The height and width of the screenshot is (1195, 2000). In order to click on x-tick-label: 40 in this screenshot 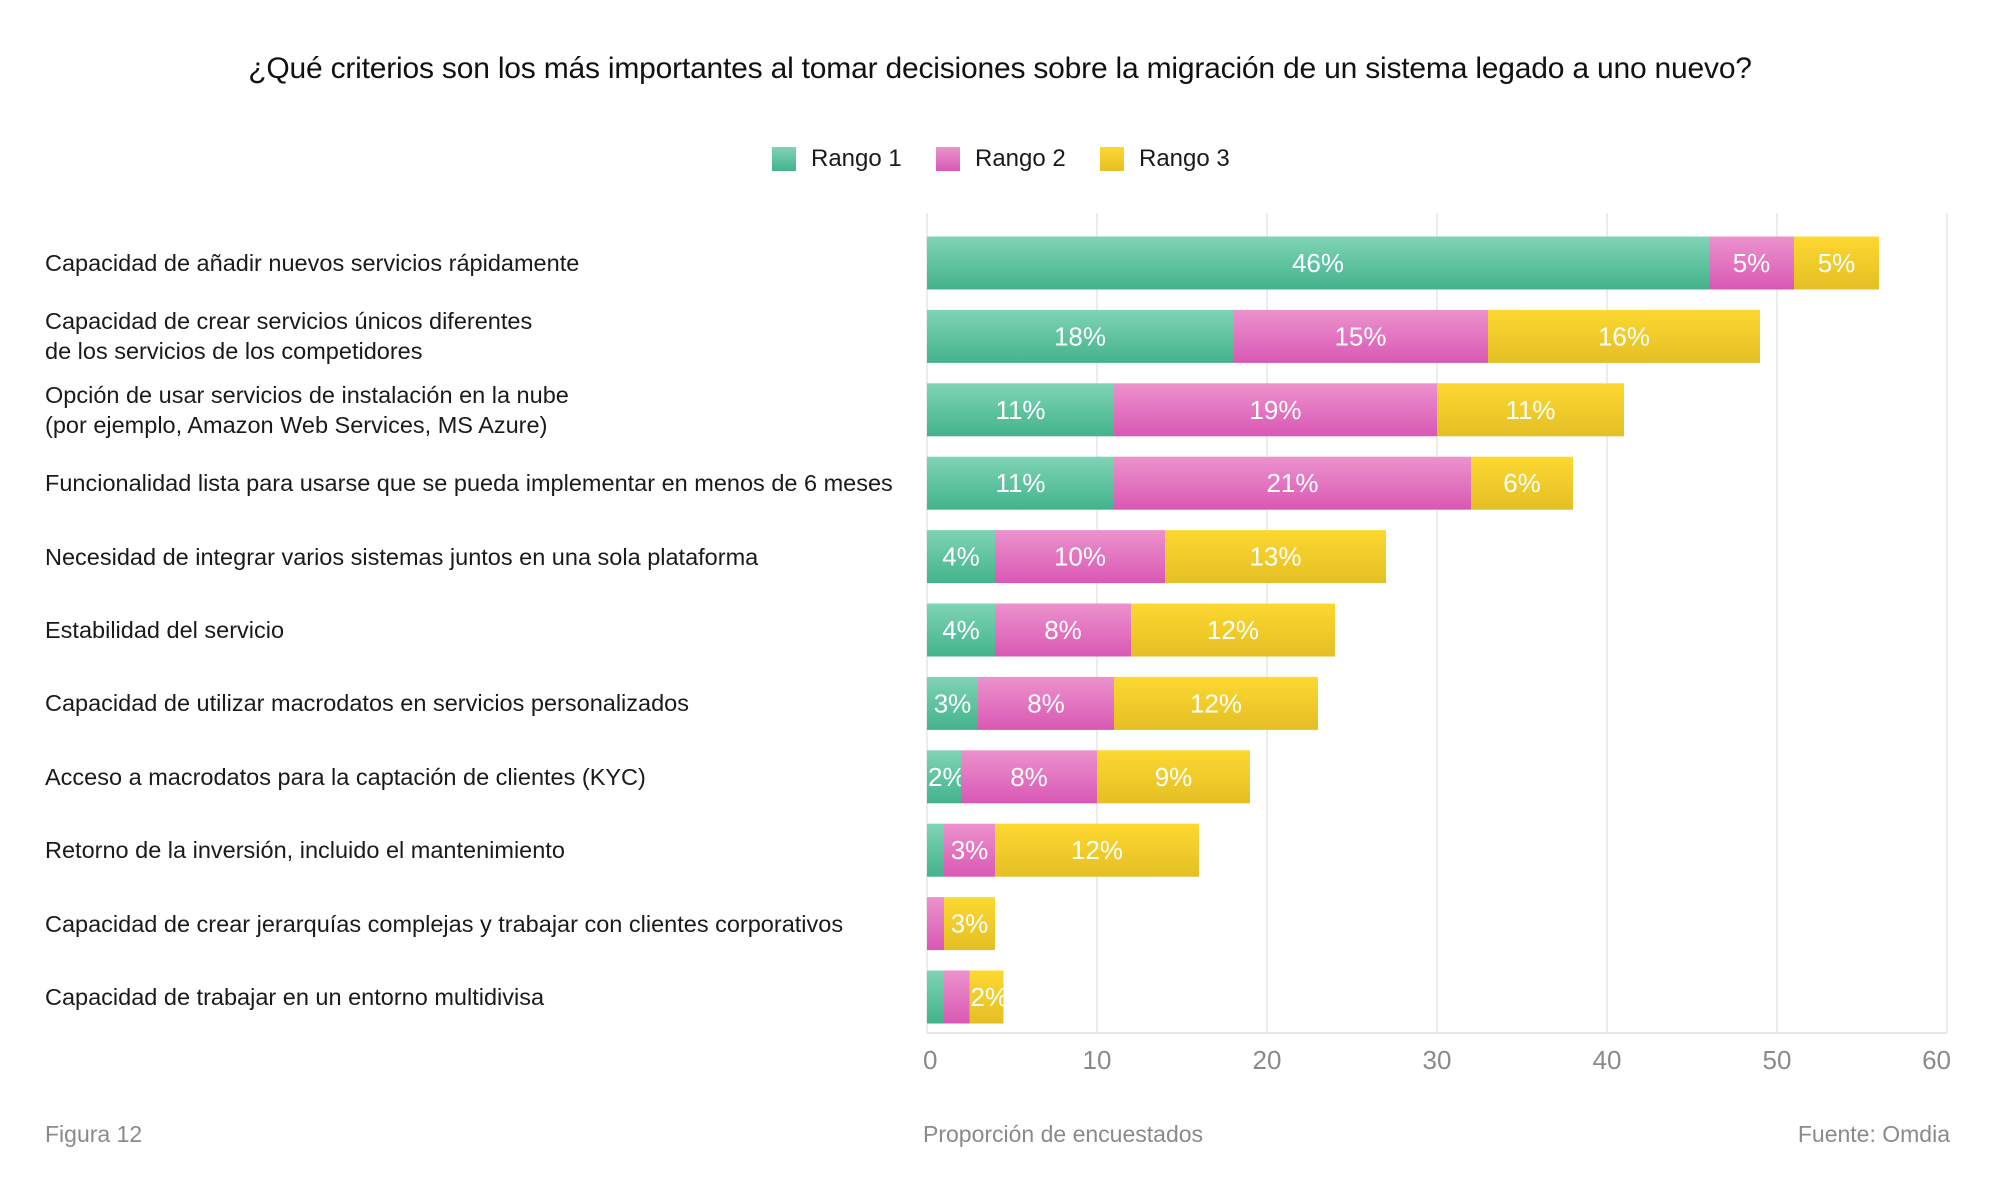, I will do `click(1607, 1060)`.